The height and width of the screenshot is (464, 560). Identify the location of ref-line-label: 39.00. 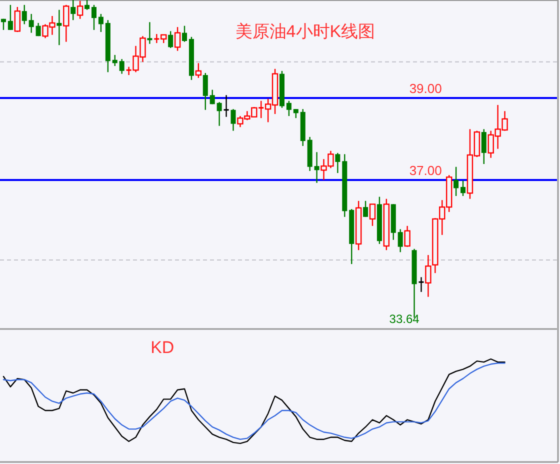
(425, 88).